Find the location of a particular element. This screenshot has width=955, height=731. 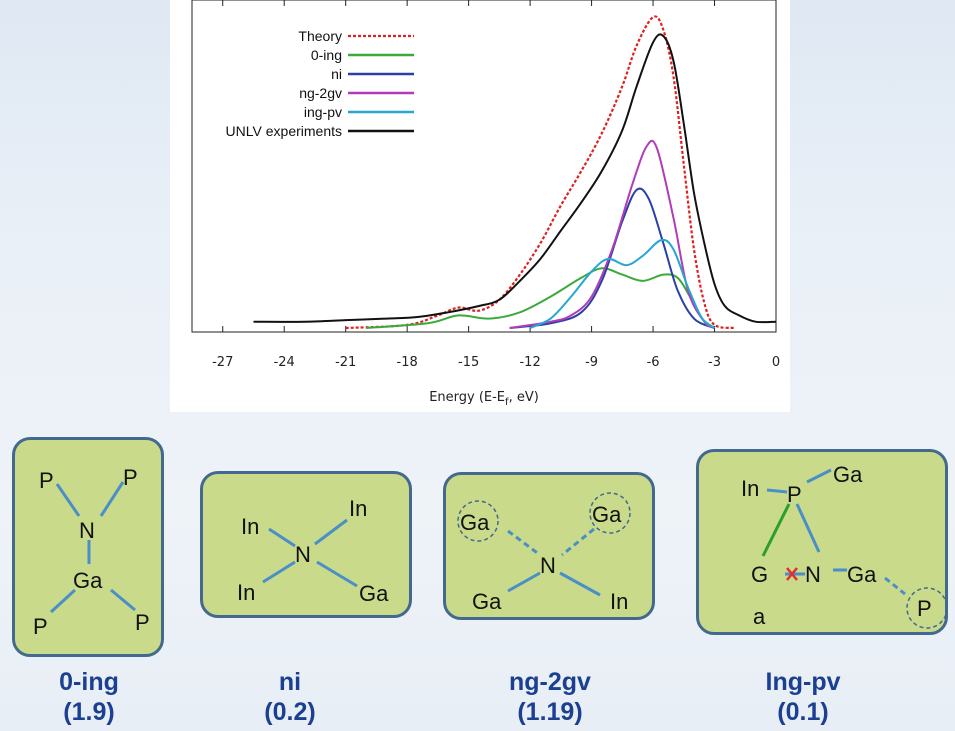

caption-ni: ni (0.2) is located at coordinates (290, 697).